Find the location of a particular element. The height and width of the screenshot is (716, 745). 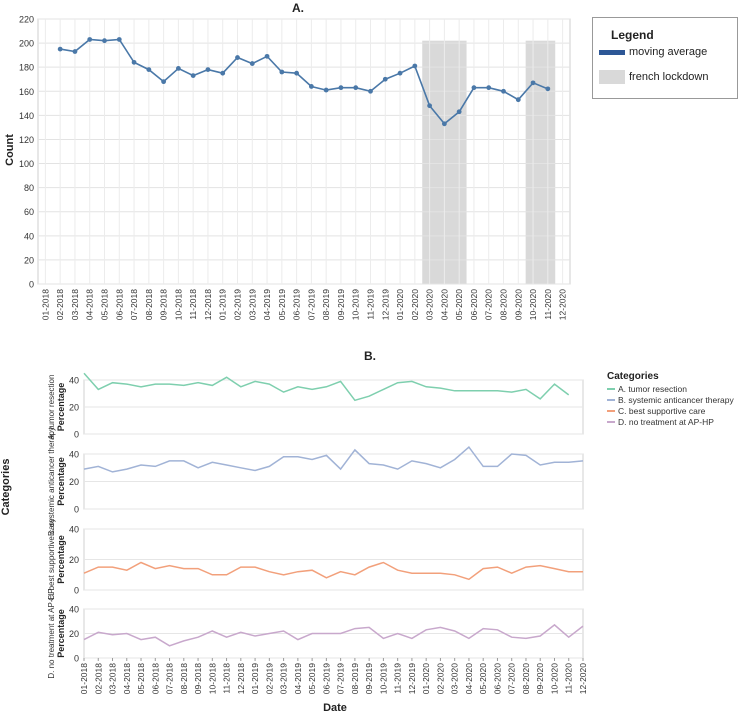

chart-b-x-tick-label: 10-2019 is located at coordinates (383, 678).